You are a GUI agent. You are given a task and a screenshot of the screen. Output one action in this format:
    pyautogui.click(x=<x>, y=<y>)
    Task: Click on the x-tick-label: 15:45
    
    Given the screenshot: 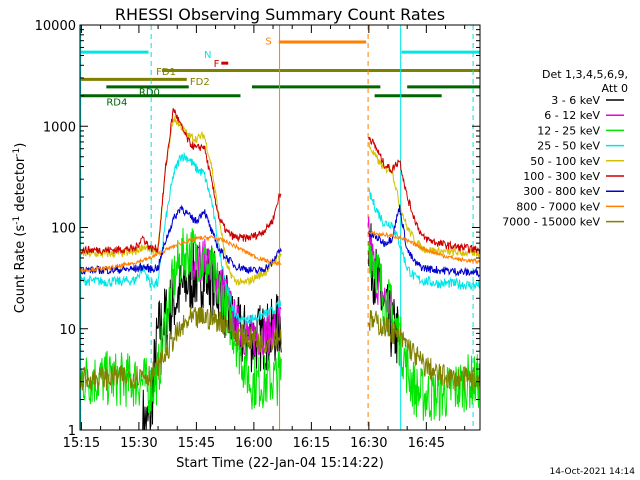 What is the action you would take?
    pyautogui.click(x=196, y=443)
    